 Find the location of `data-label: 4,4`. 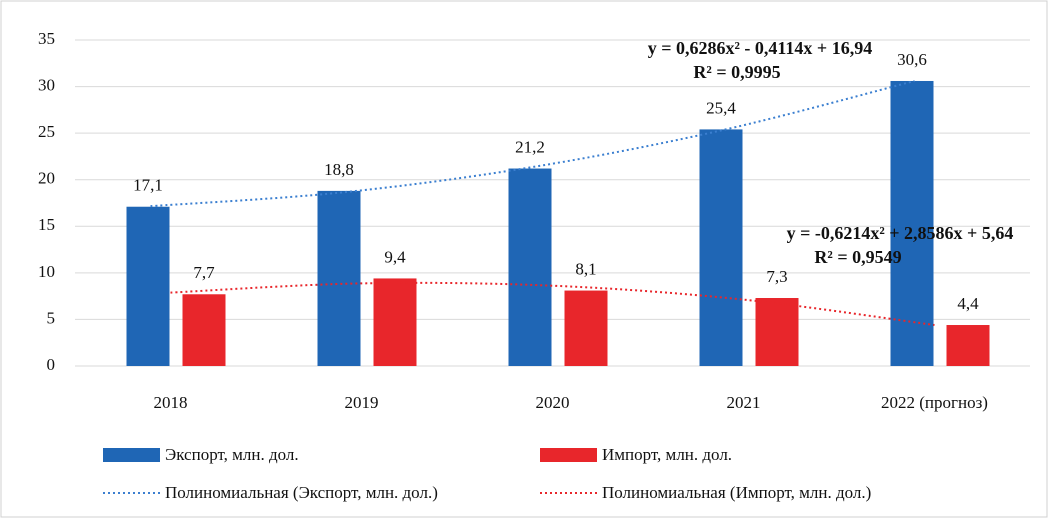

data-label: 4,4 is located at coordinates (968, 303).